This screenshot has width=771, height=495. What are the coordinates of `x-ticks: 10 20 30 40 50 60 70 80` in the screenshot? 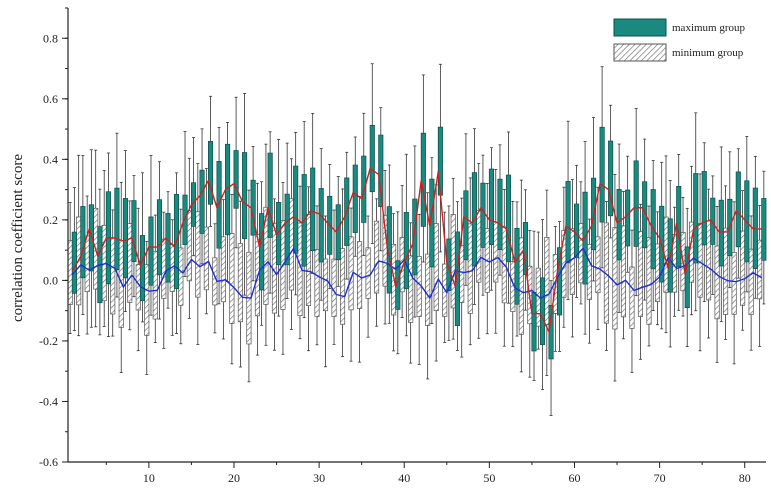 It's located at (428, 473).